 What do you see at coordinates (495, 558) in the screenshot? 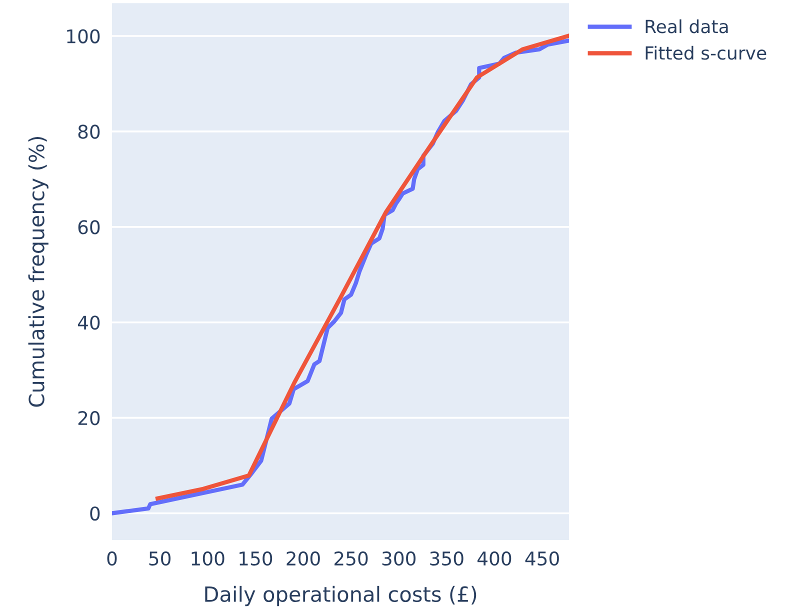
I see `x-tick-label: 400` at bounding box center [495, 558].